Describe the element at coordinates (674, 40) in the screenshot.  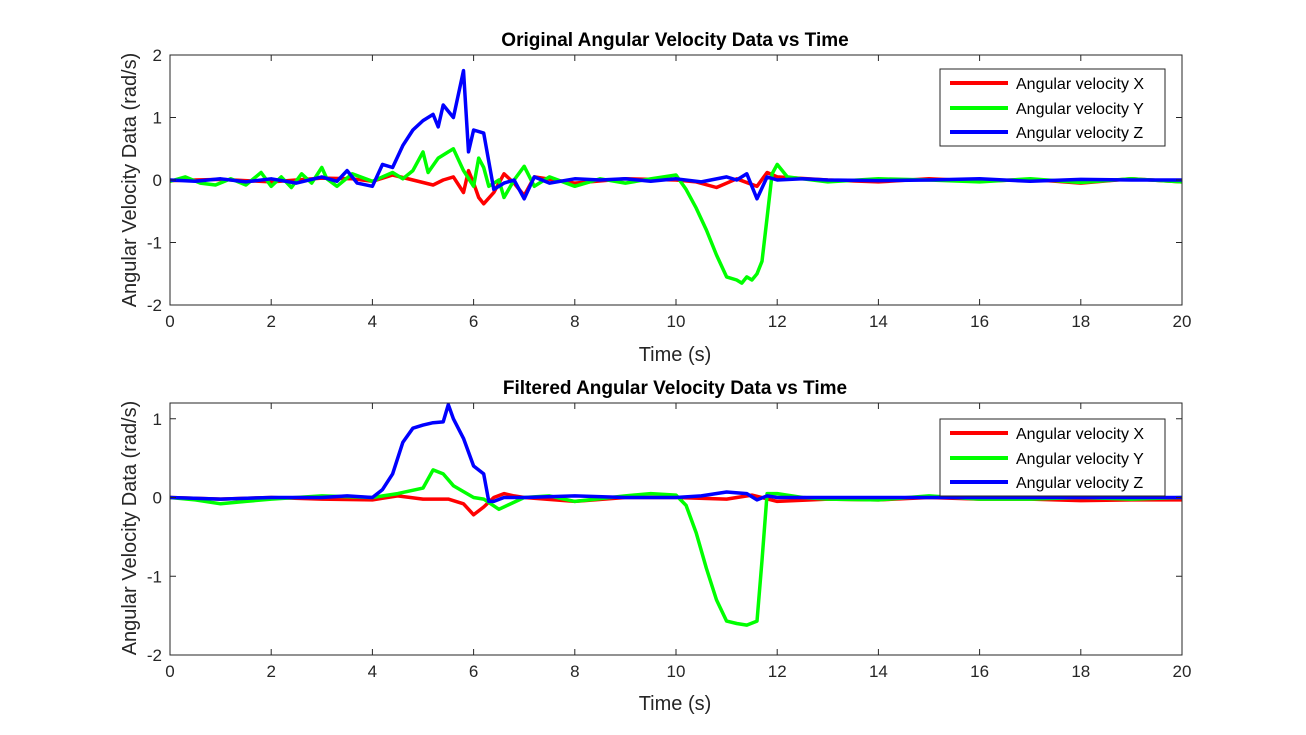
I see `plot-title: Original Angular Velocity Data vs Time` at that location.